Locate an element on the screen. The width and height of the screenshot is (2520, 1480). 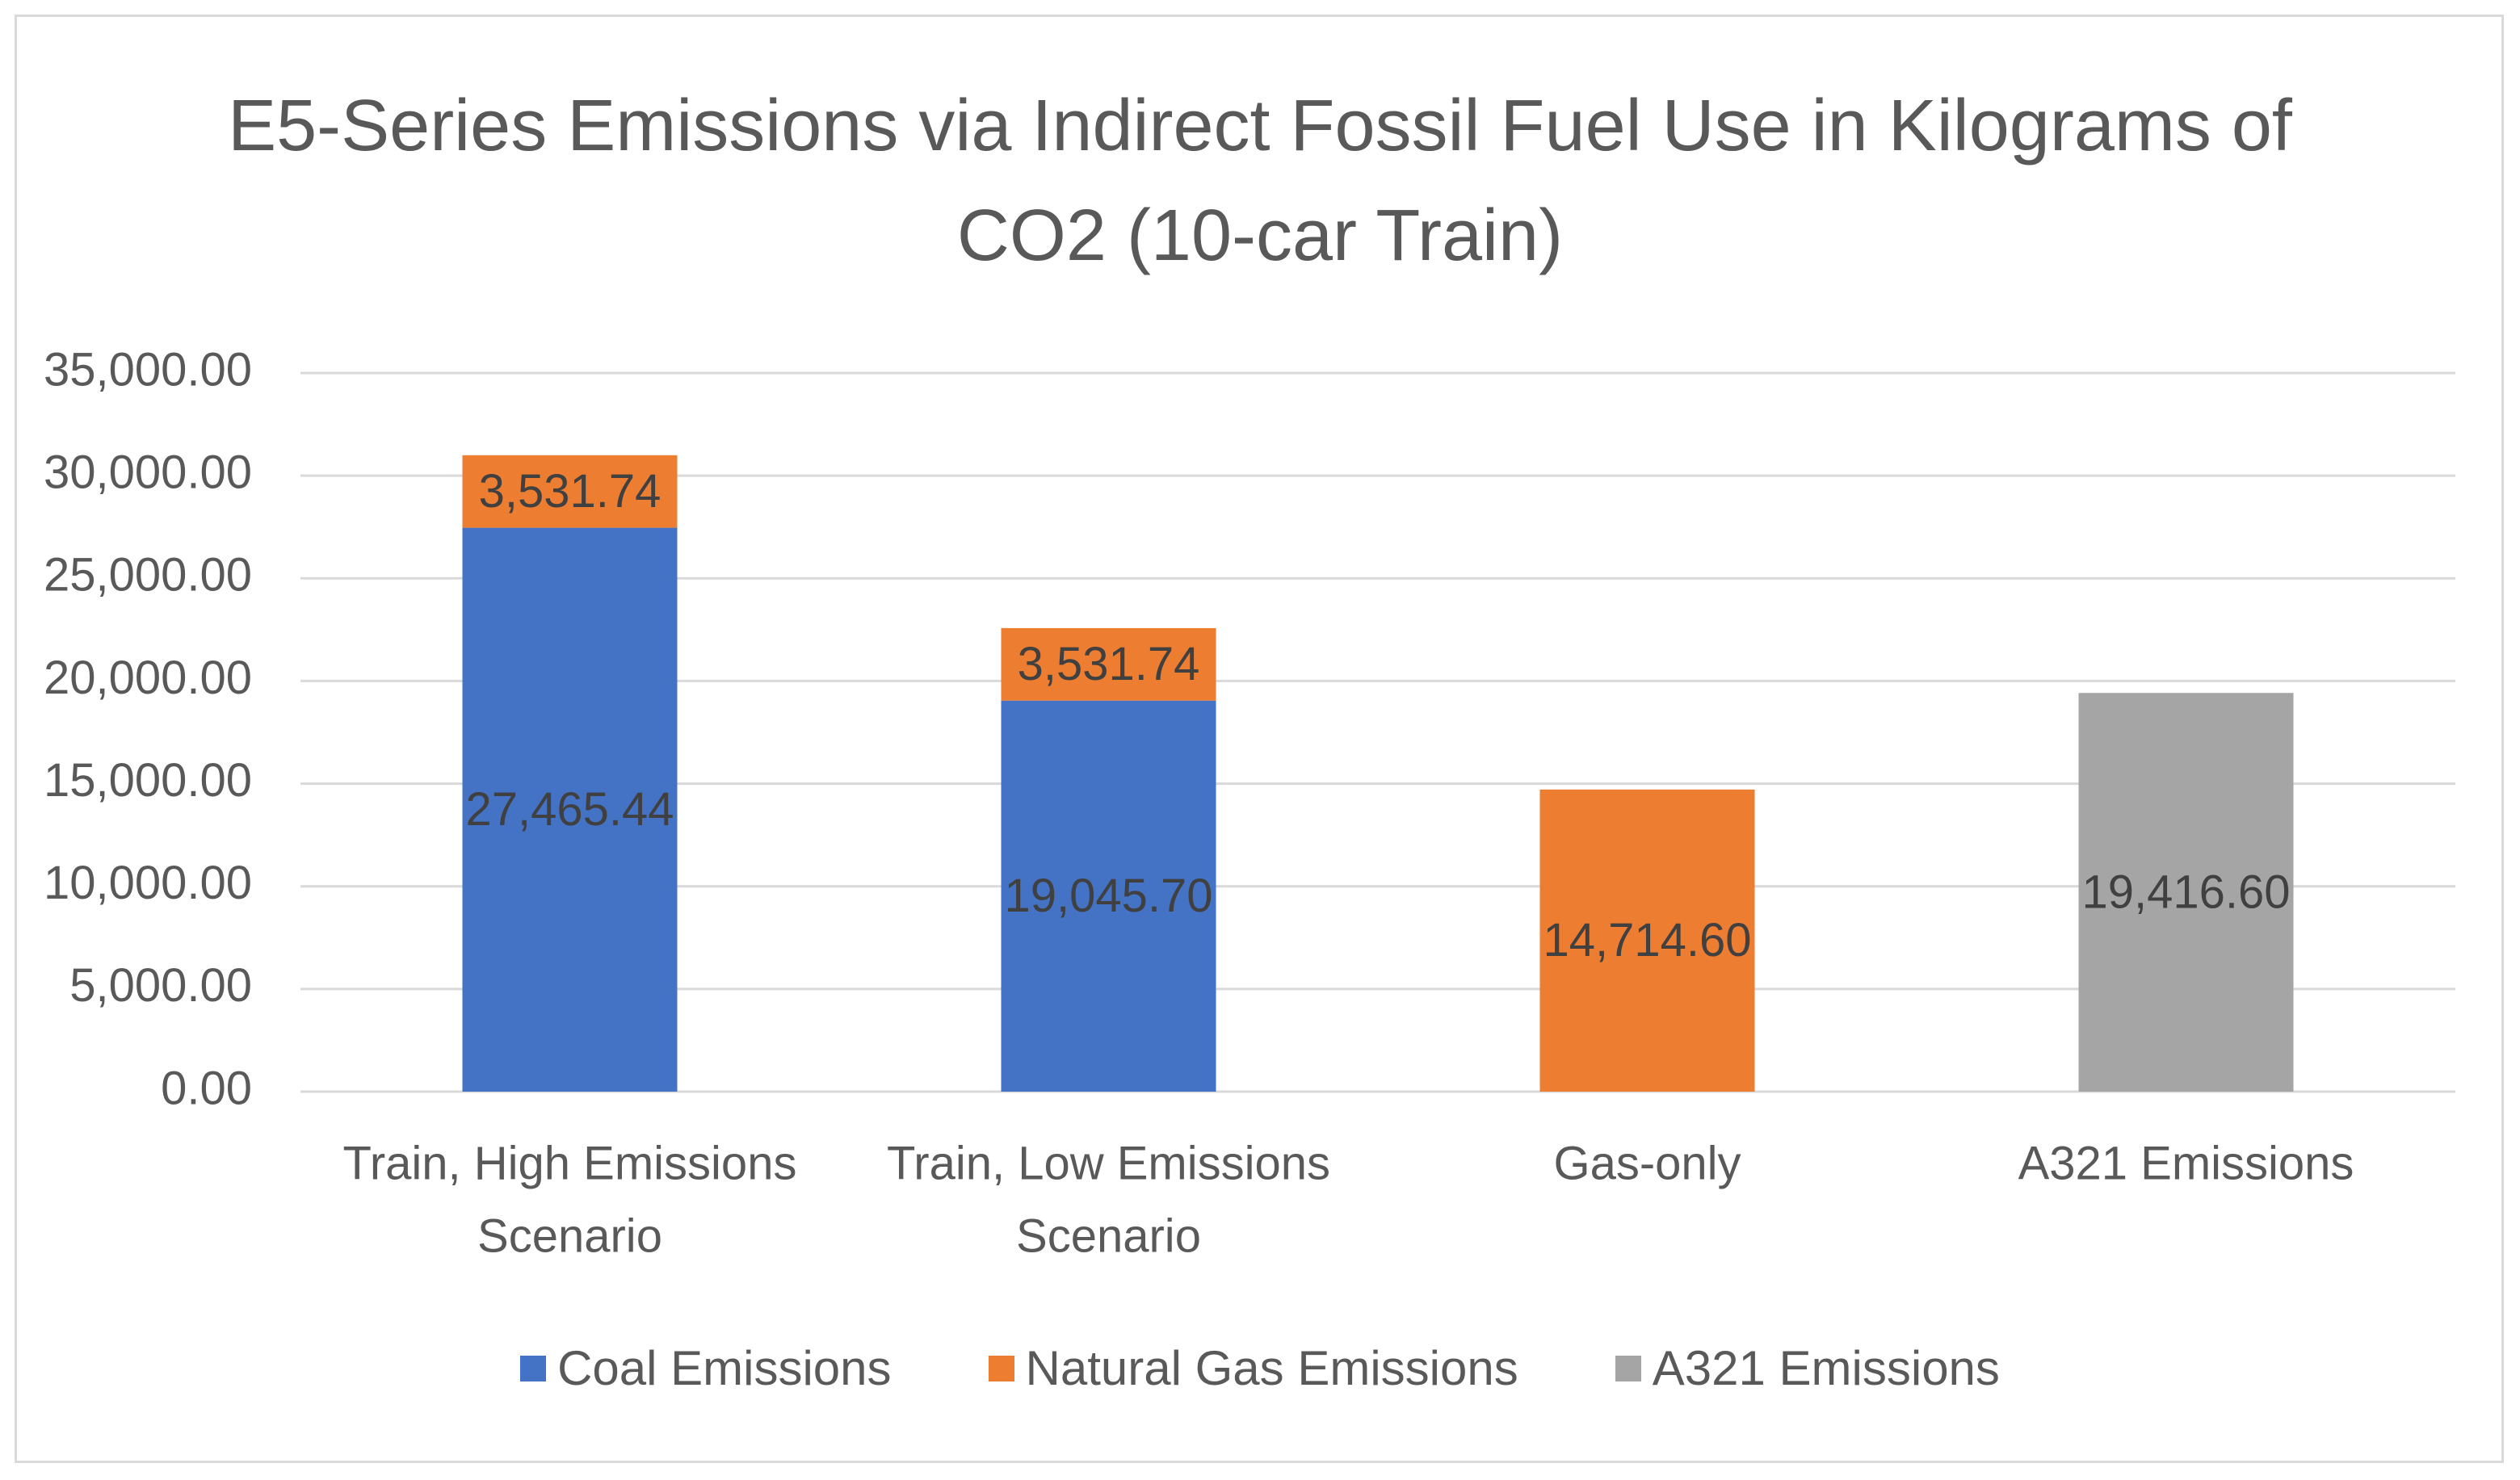
legend-label: Natural Gas Emissions is located at coordinates (1271, 1368).